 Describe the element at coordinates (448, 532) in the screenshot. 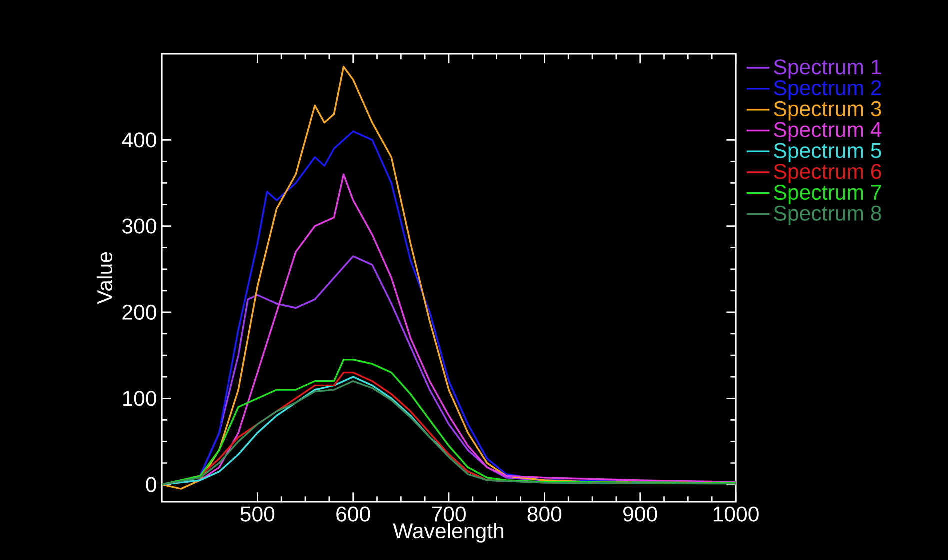

I see `x-axis-title: Wavelength` at that location.